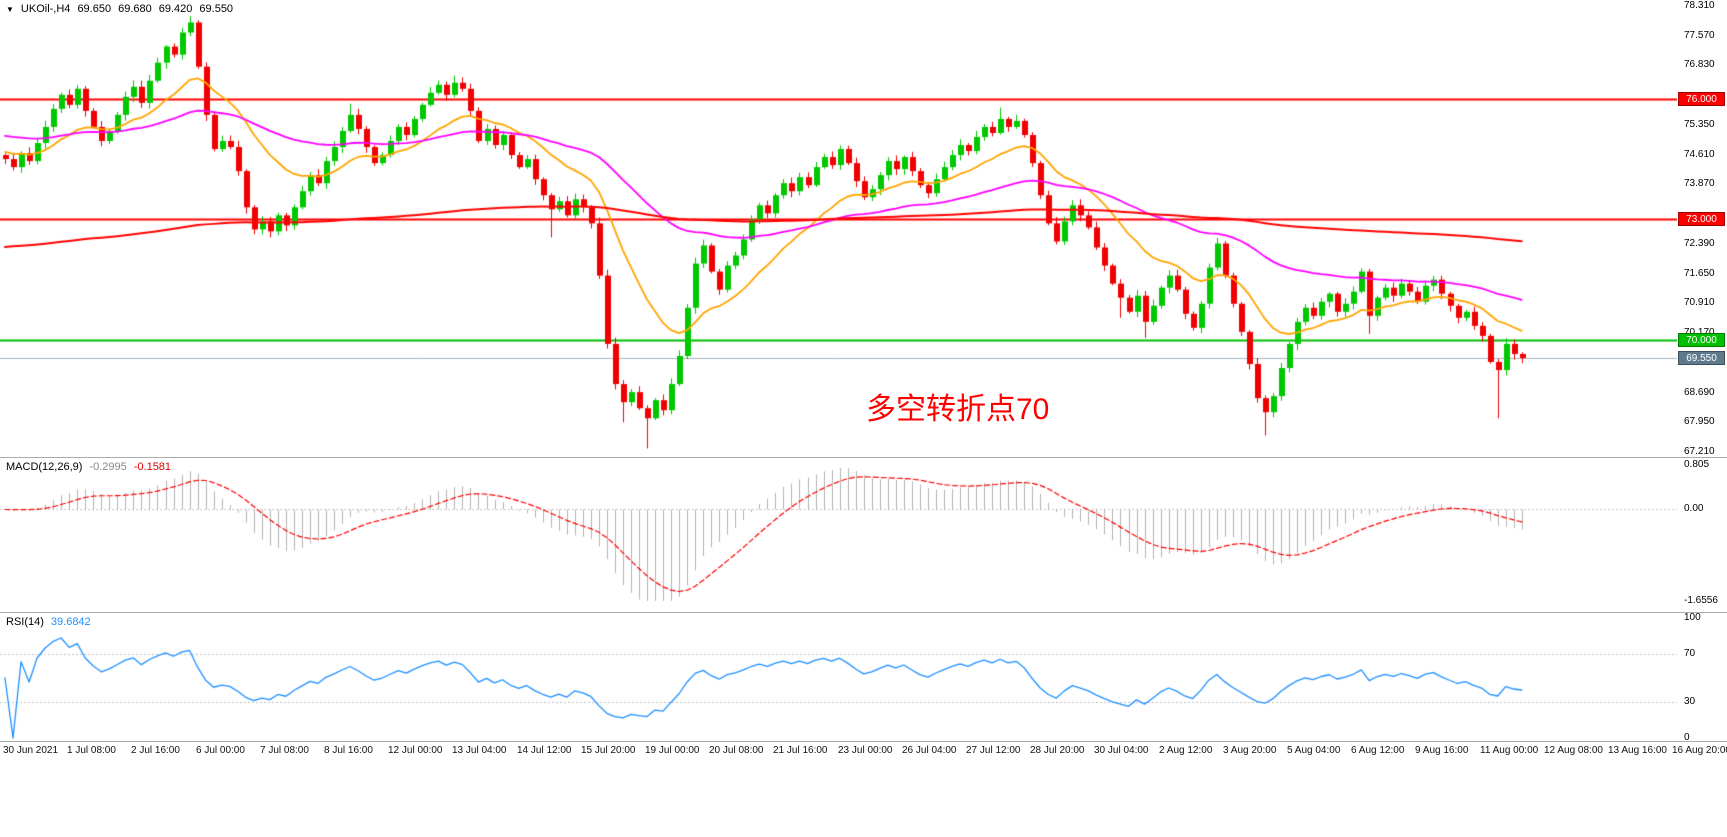 Image resolution: width=1727 pixels, height=837 pixels. What do you see at coordinates (929, 750) in the screenshot?
I see `time-tick-label: 26 Jul 04:00` at bounding box center [929, 750].